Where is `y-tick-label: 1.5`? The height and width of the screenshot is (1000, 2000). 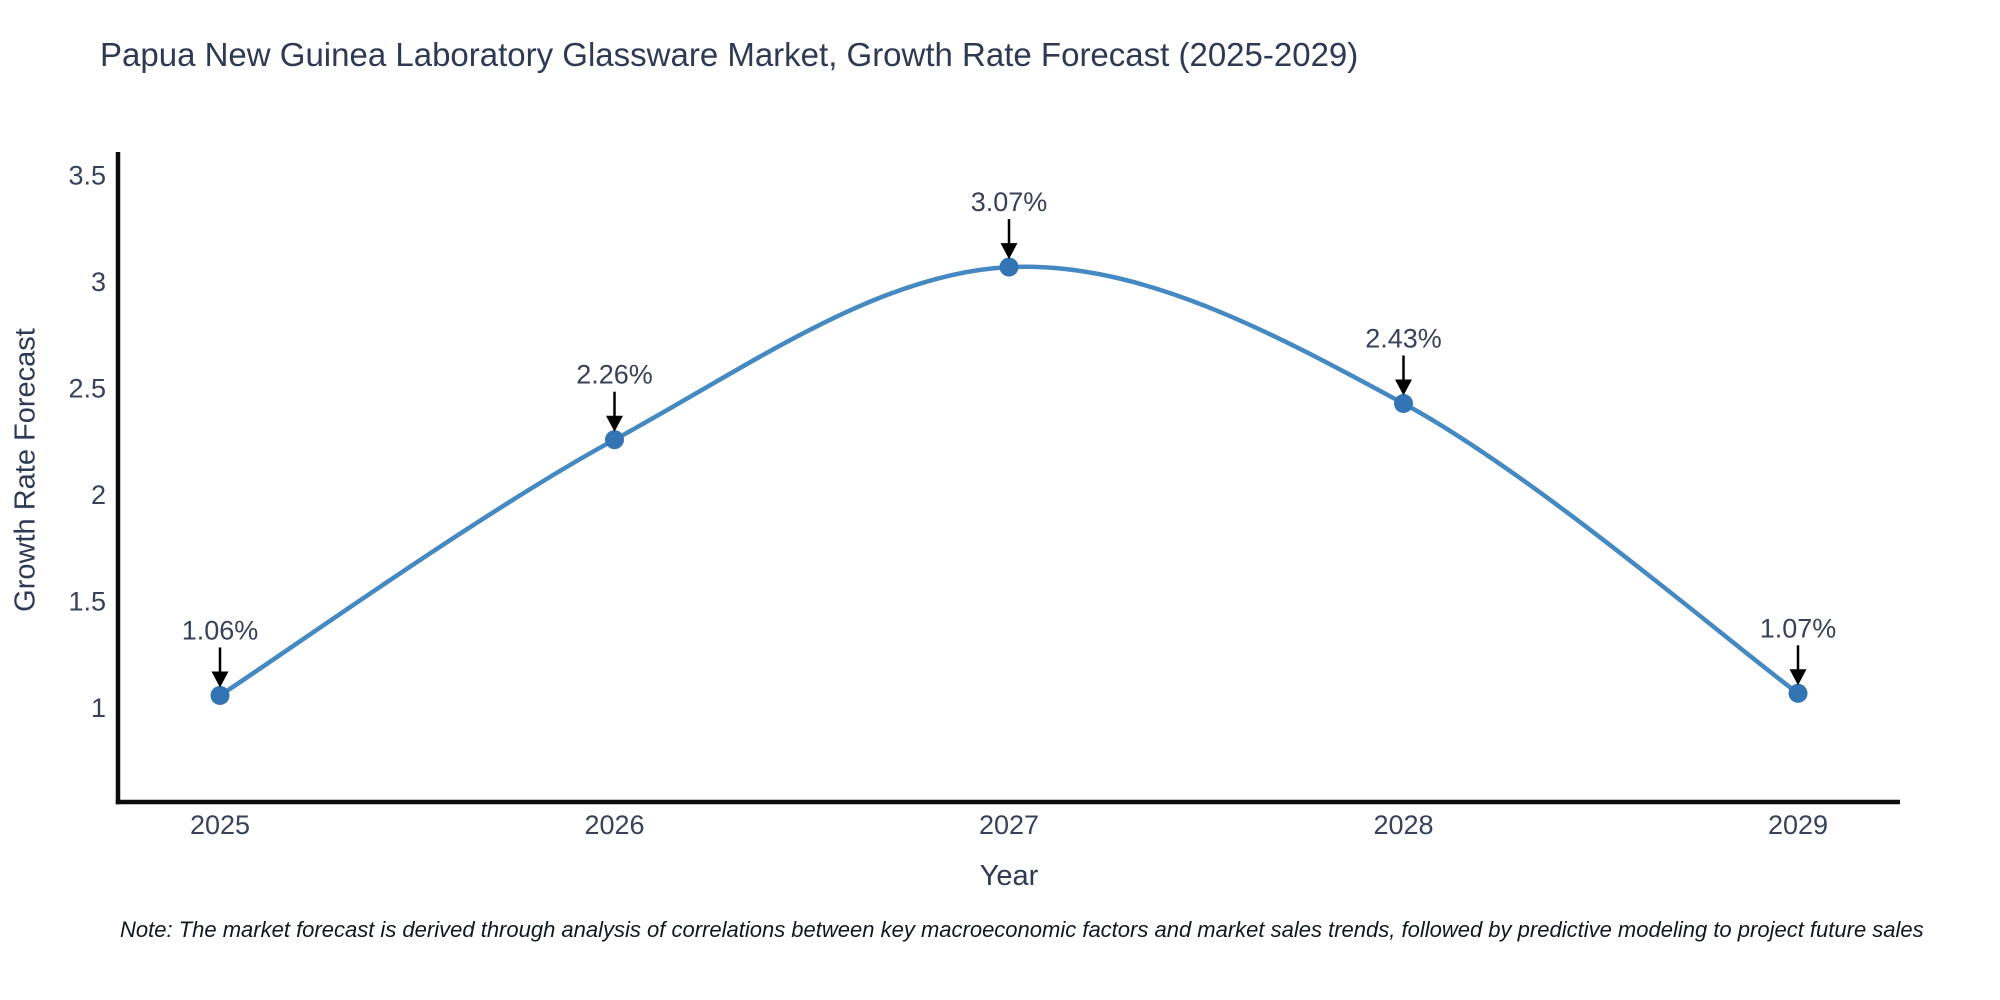 y-tick-label: 1.5 is located at coordinates (87, 602).